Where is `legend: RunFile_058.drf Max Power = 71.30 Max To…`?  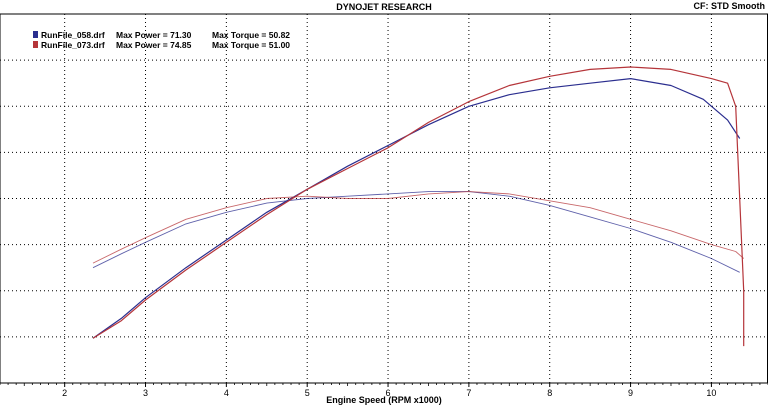
legend: RunFile_058.drf Max Power = 71.30 Max To… is located at coordinates (161, 40).